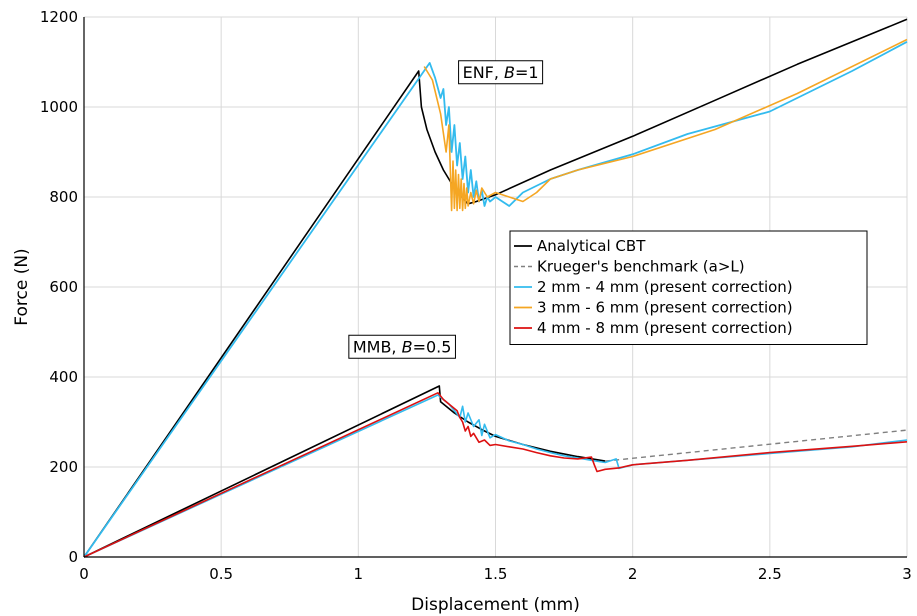  Describe the element at coordinates (63, 287) in the screenshot. I see `y-tick-label: 600` at that location.